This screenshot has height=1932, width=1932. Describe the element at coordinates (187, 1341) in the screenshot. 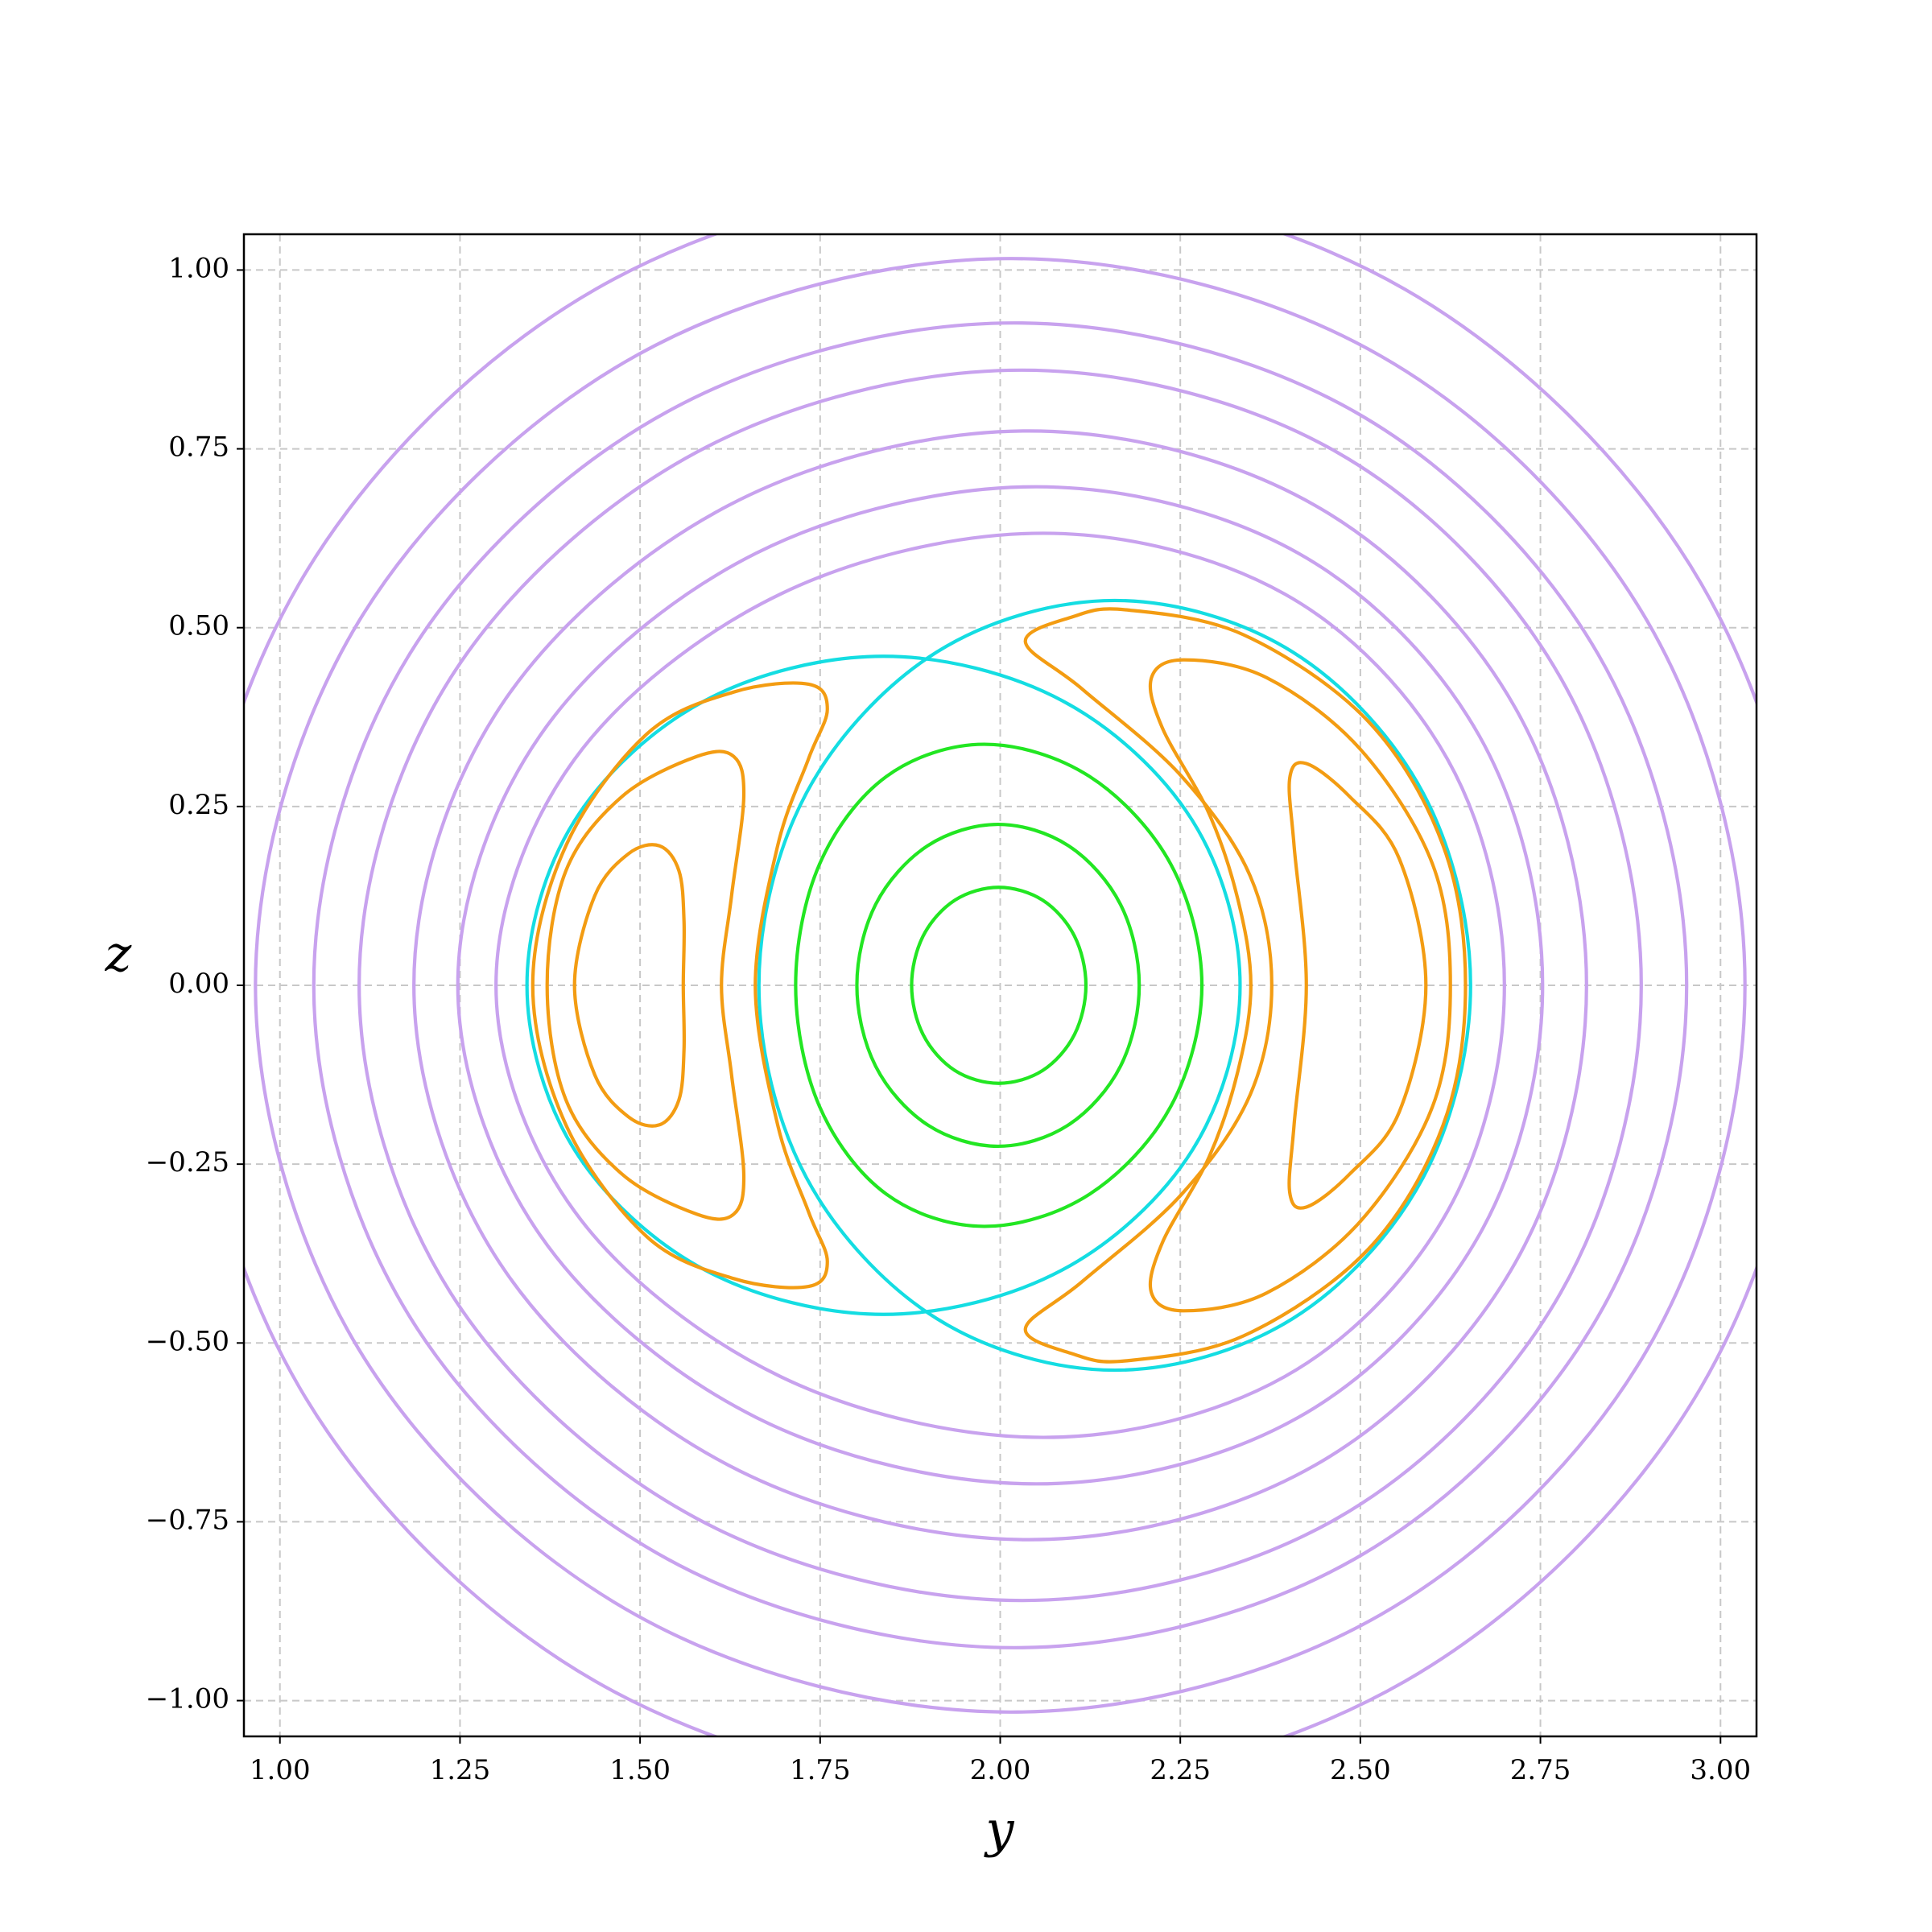

I see `y-tick-label: −0.50` at that location.